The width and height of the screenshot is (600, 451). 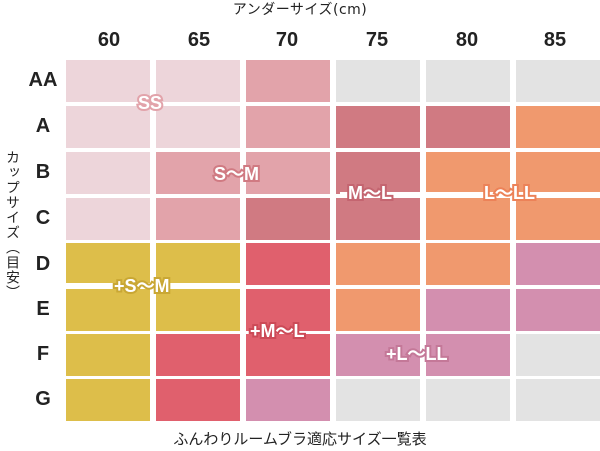 I want to click on cup-size-title: カップサイズ（目安）, so click(x=12, y=225).